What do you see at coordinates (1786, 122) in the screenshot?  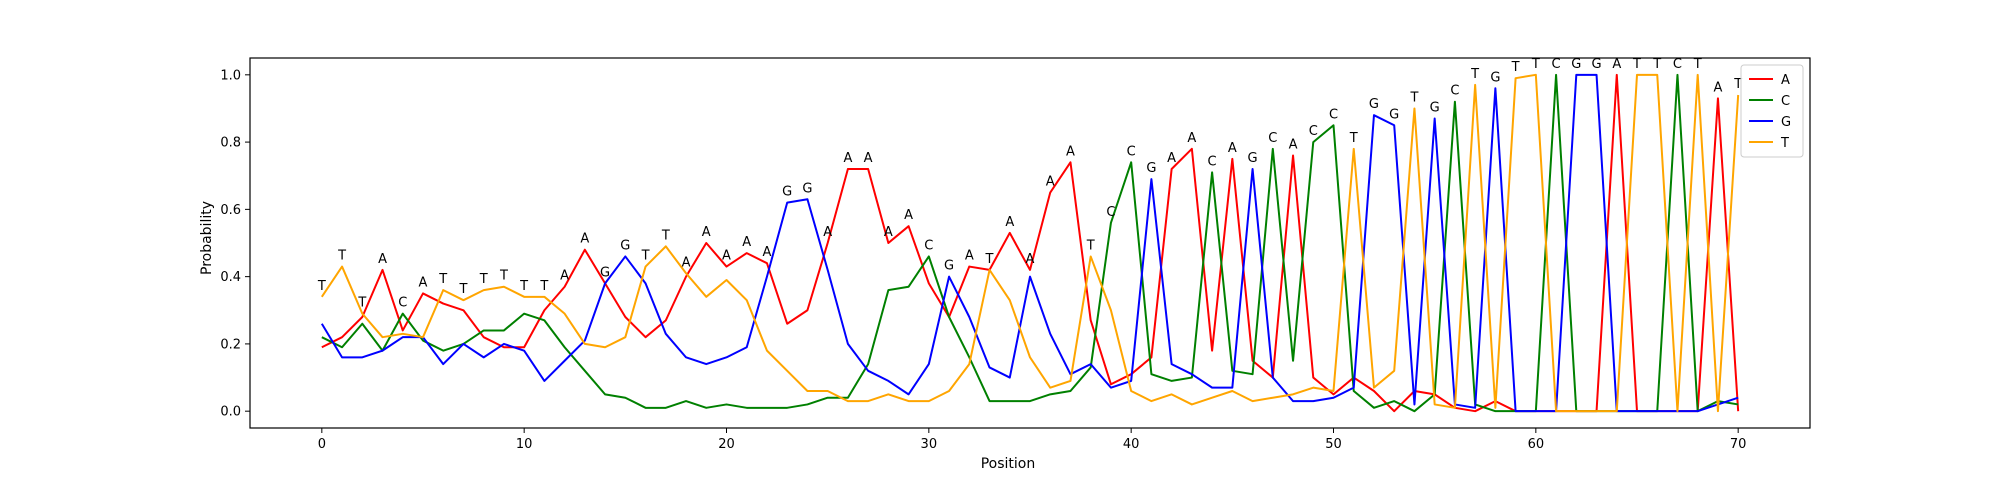 I see `legend-label-G: G` at bounding box center [1786, 122].